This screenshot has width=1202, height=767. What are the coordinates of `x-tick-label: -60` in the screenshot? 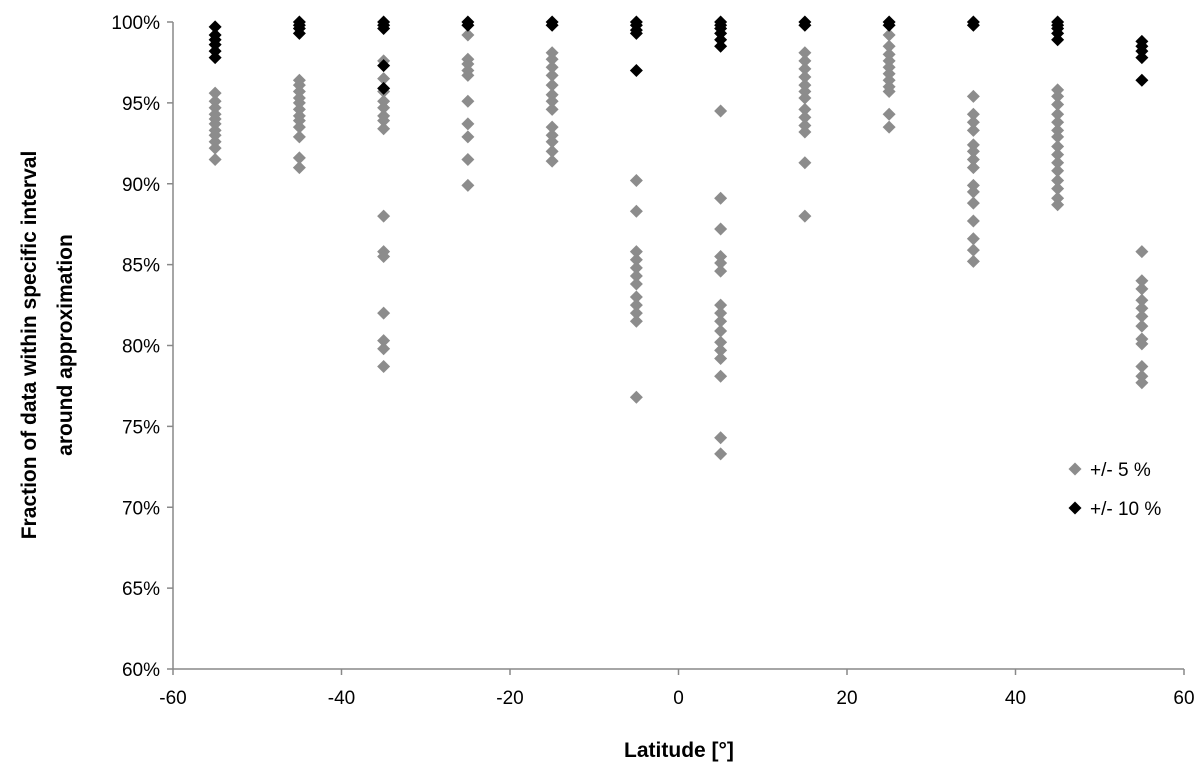 It's located at (172, 698).